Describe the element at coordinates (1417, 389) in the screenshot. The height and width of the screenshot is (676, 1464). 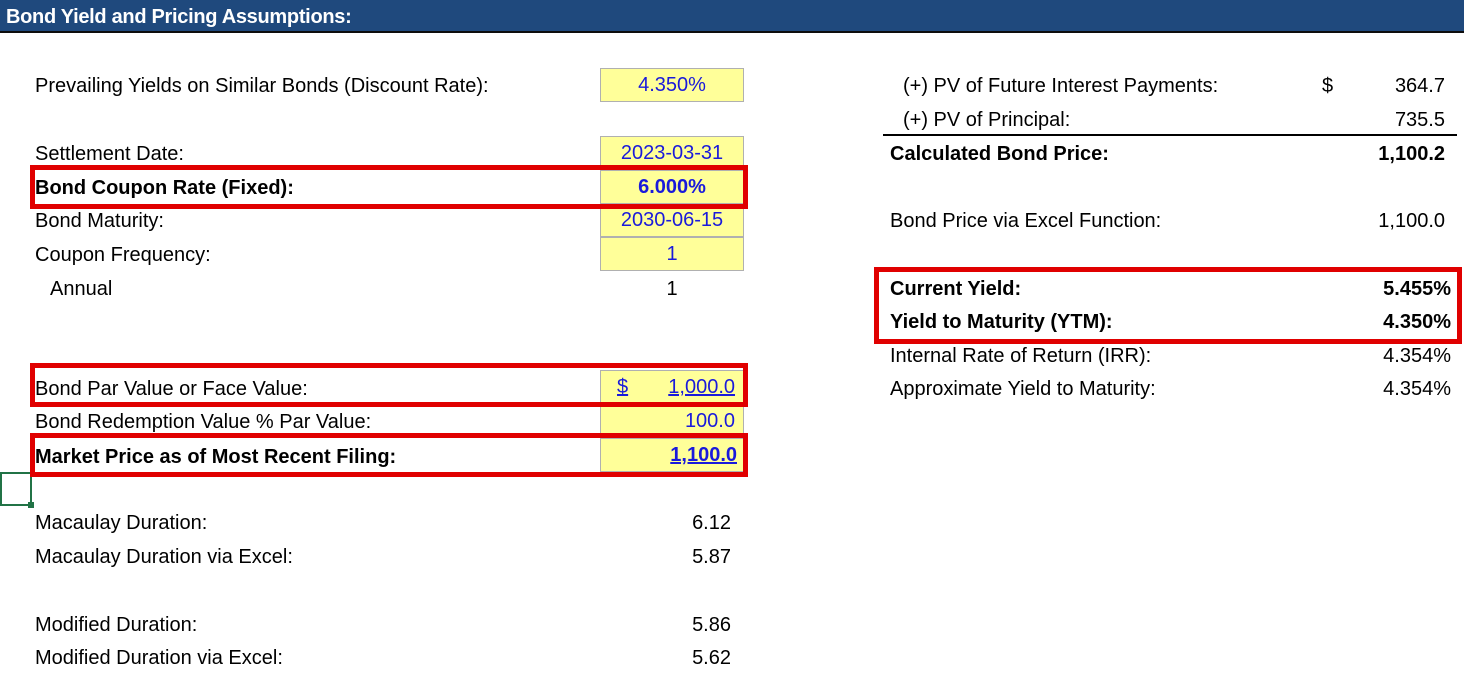
I see `approx-ytm-value: 4.354%` at that location.